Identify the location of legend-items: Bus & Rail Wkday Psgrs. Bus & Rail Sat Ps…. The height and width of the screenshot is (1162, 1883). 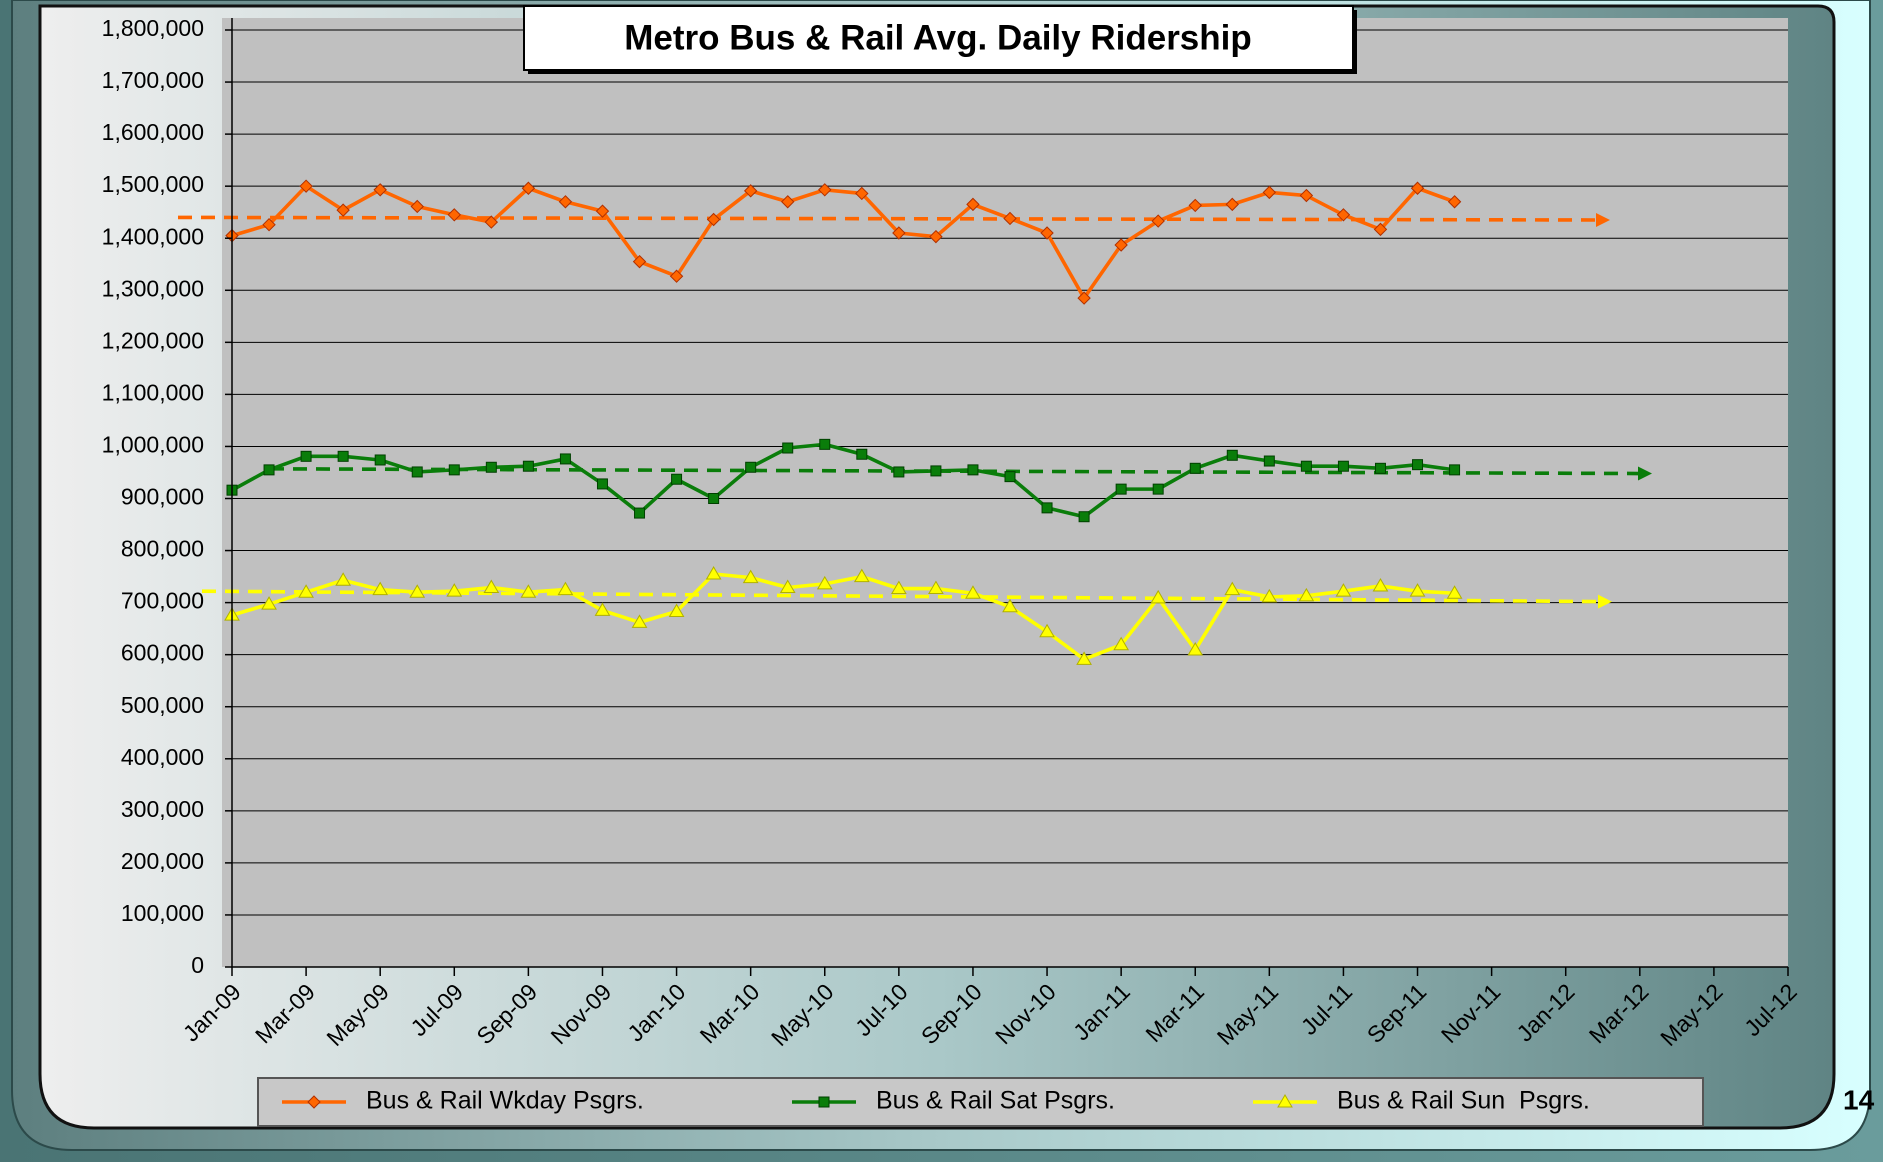
(936, 1101).